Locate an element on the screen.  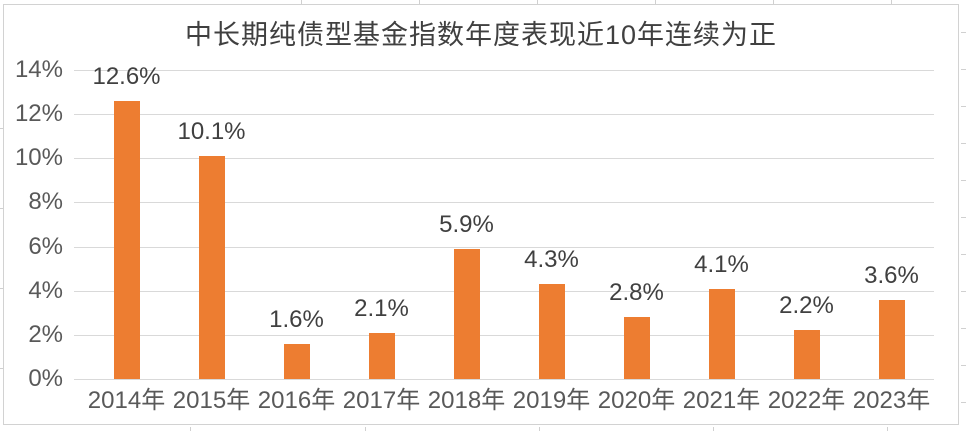
bar-2016年 is located at coordinates (296, 361).